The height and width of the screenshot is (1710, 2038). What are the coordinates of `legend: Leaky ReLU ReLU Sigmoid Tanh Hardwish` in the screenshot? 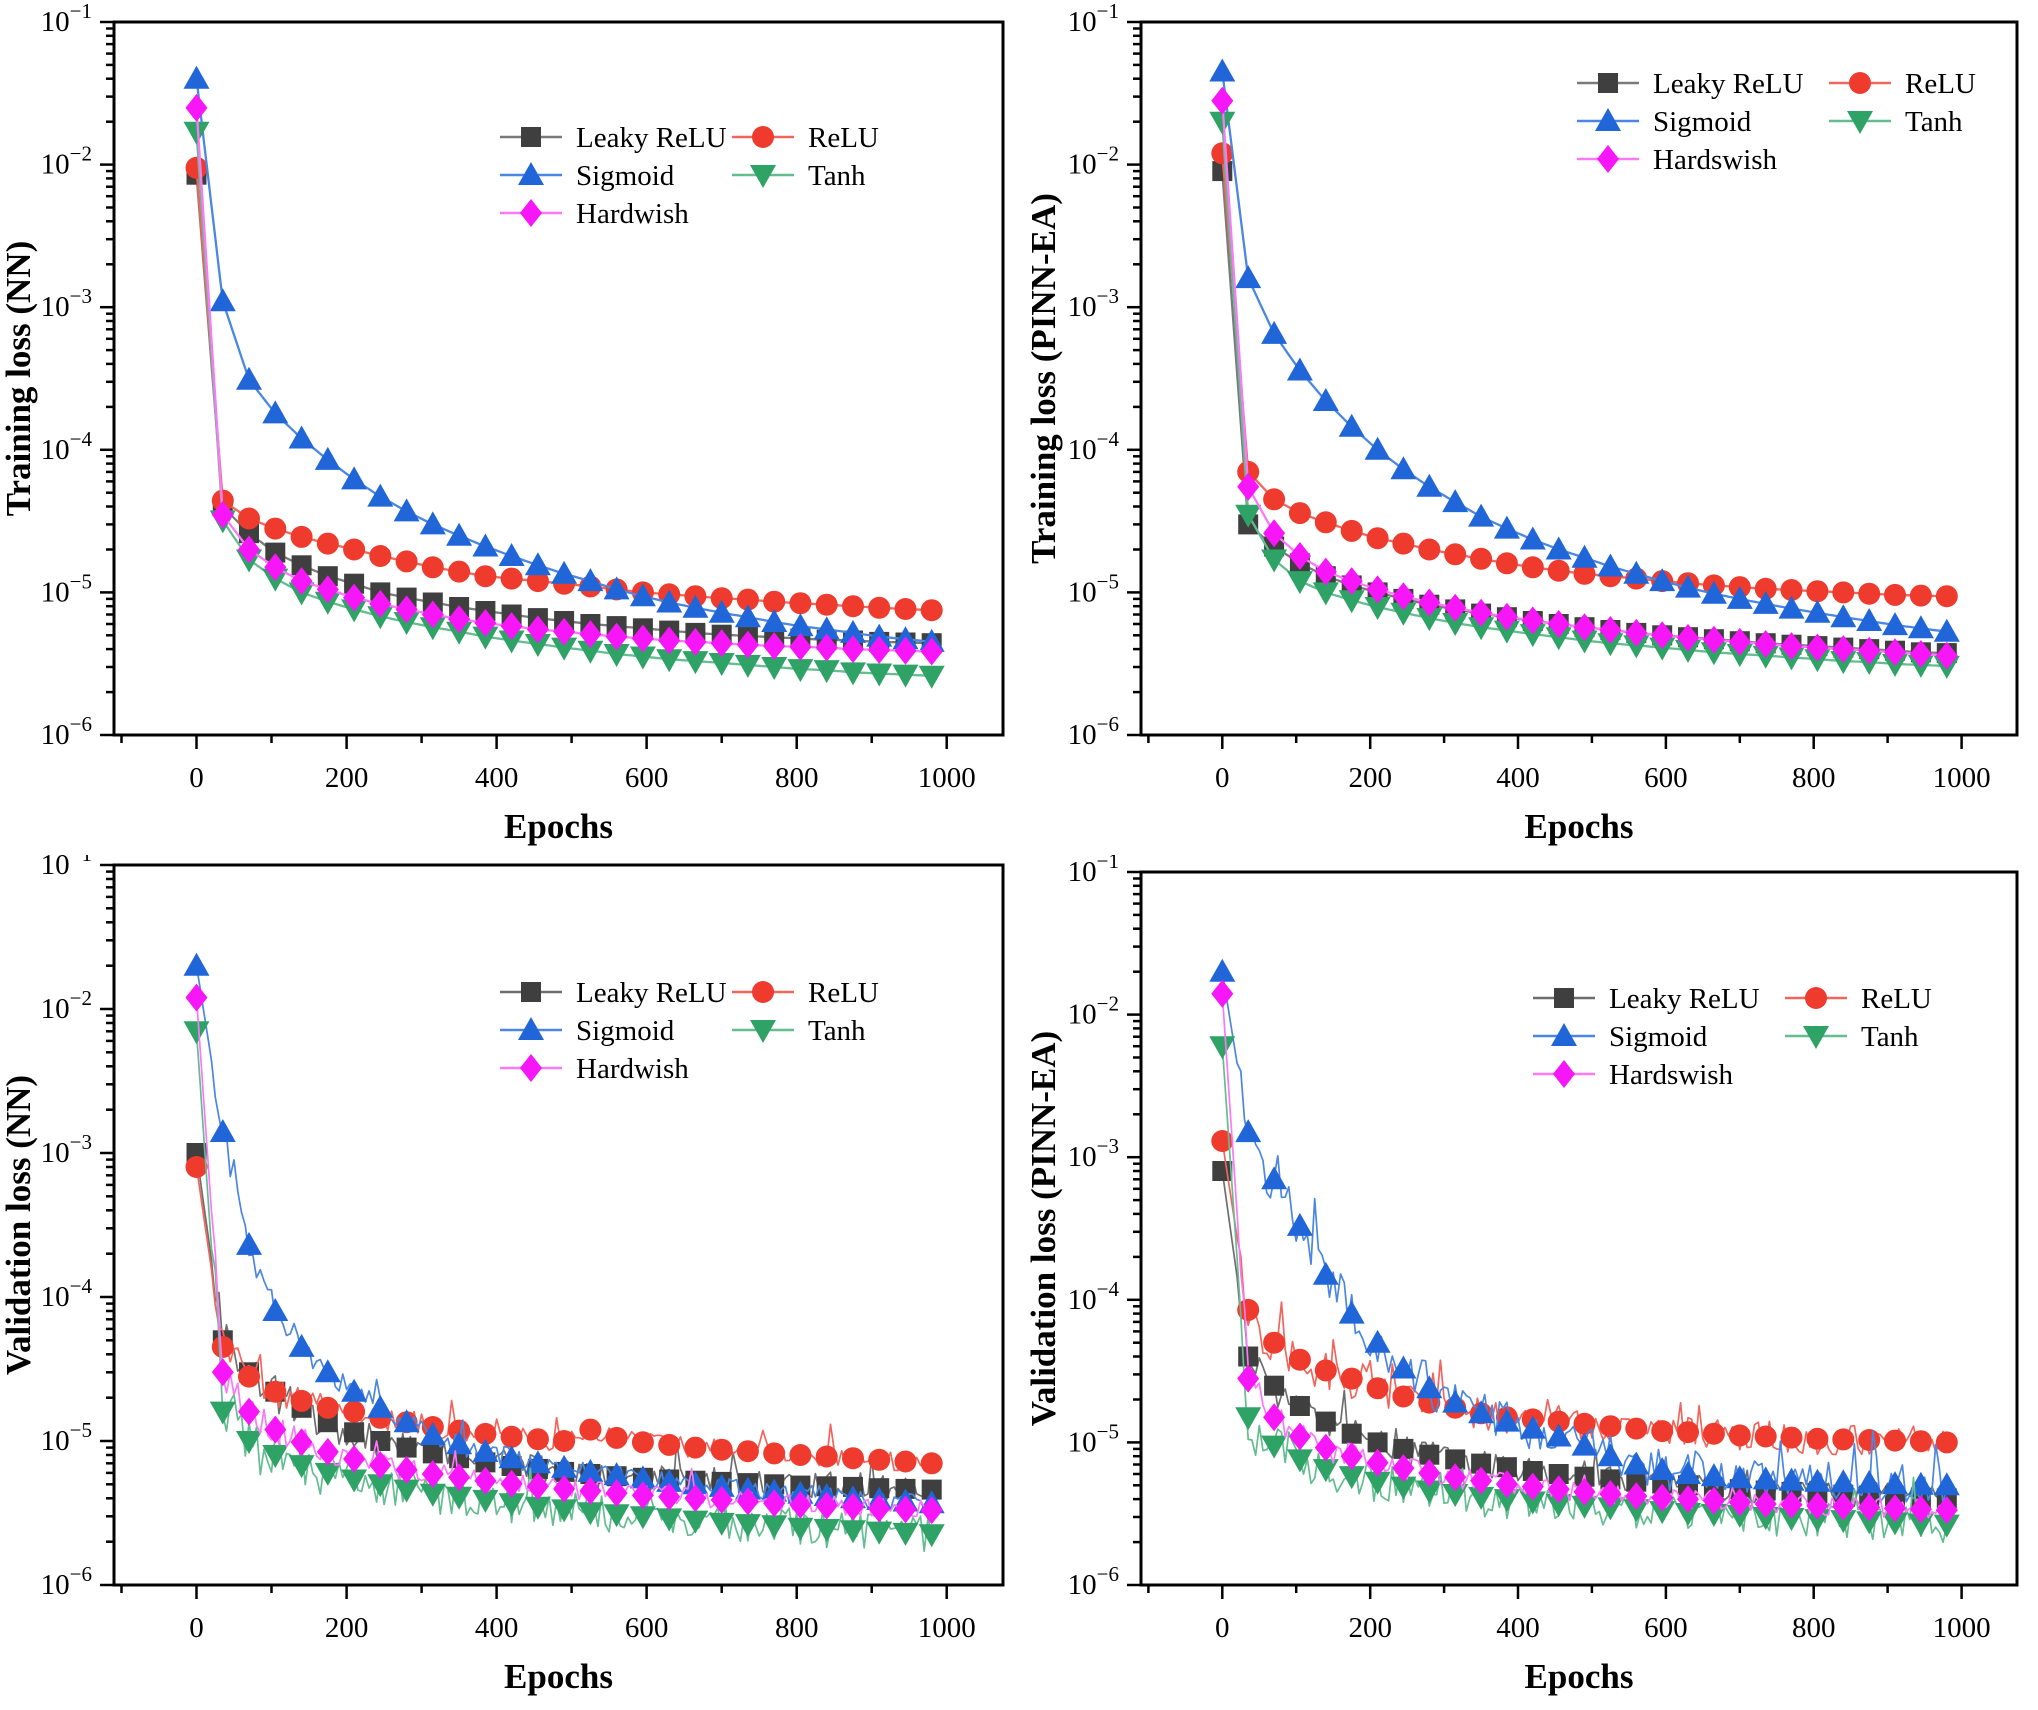 It's located at (689, 176).